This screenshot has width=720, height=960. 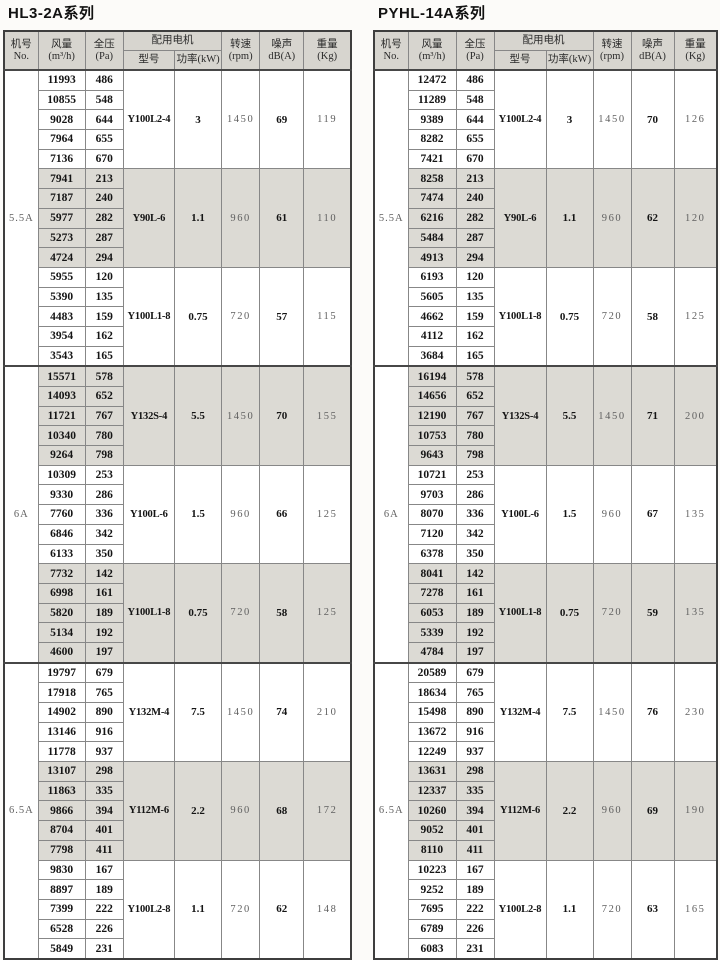 I want to click on table-title-pyhl-14a: PYHL-14A系列, so click(x=432, y=13).